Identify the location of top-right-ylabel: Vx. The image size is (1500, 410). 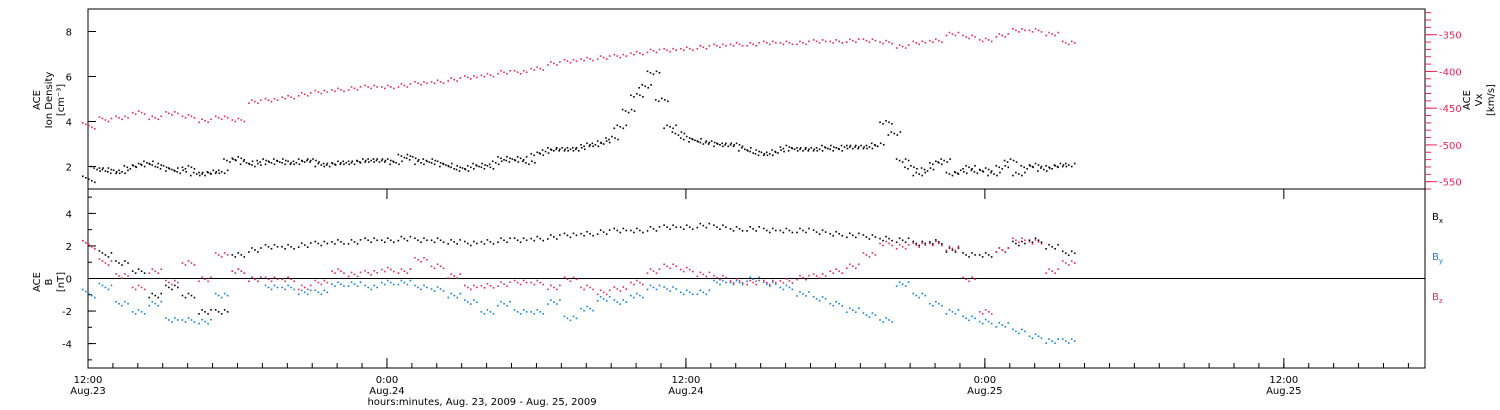
(1479, 100).